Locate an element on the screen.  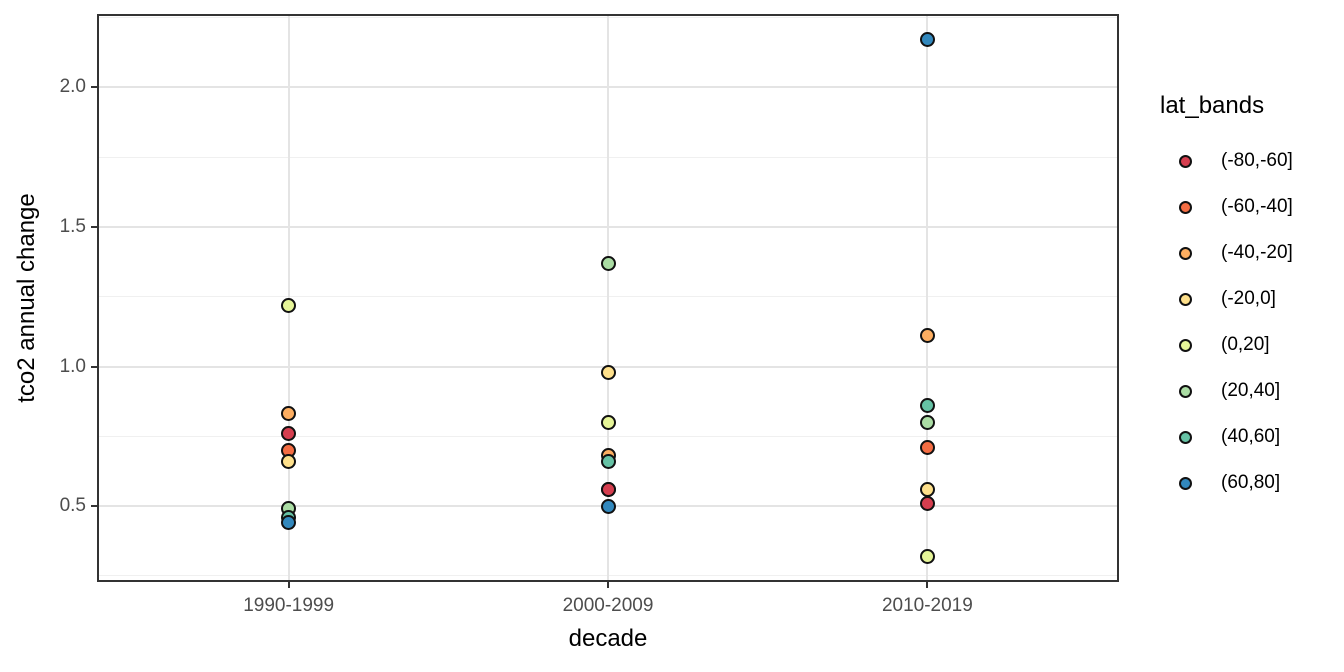
y-tick-label: 1.0 is located at coordinates (72, 366).